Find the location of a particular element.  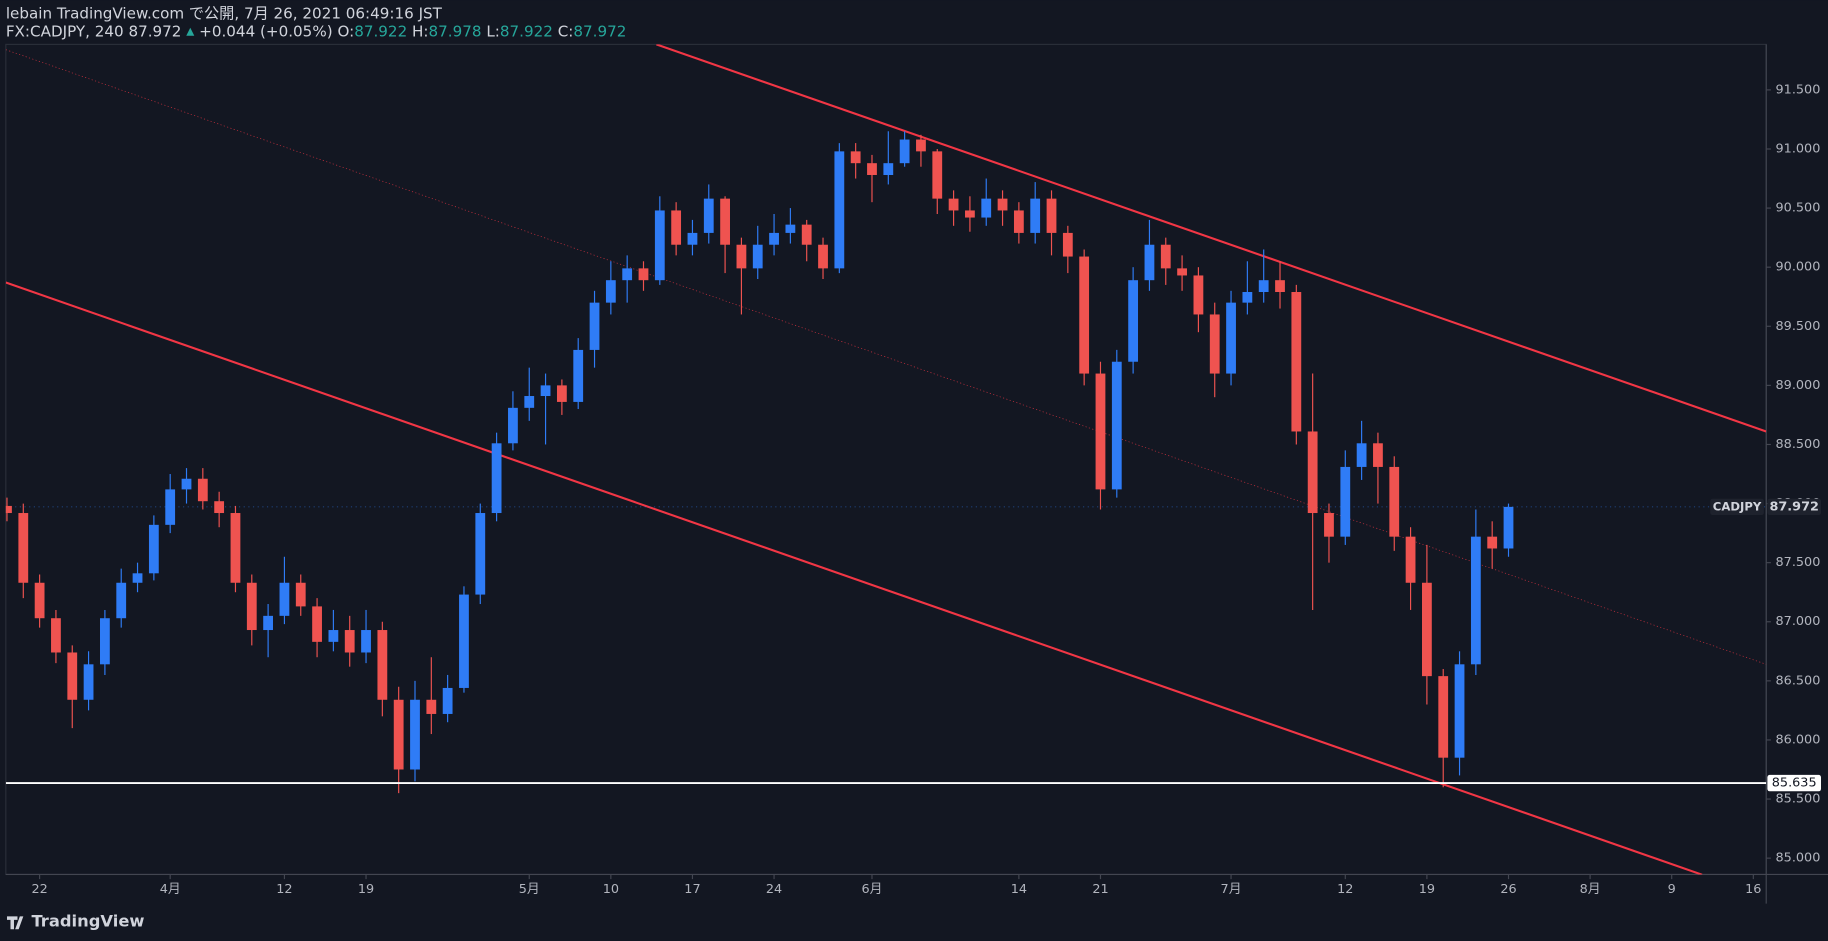

y-tick-label: 91.500 is located at coordinates (1798, 89).